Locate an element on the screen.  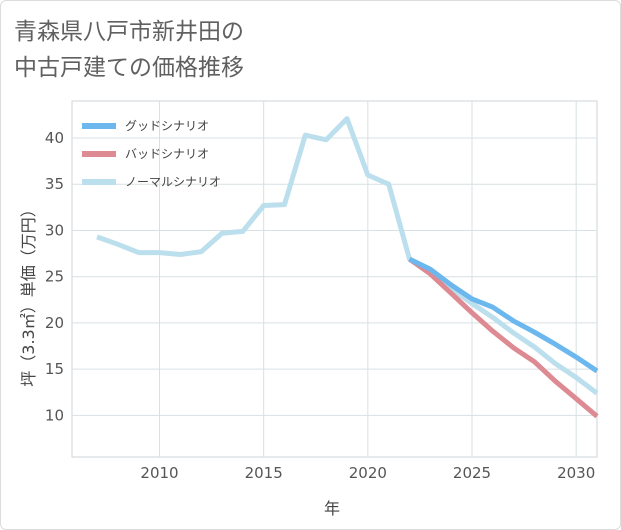
x-tick-label: 2020 is located at coordinates (368, 473).